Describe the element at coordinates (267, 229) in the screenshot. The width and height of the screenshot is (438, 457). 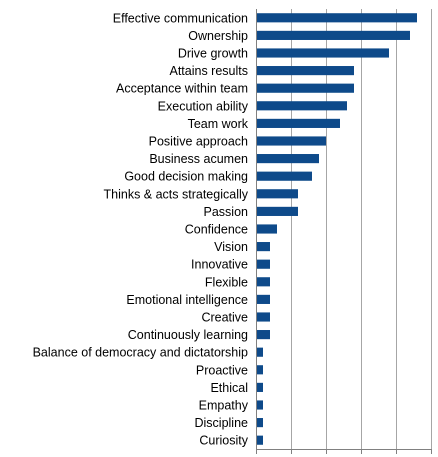
I see `bar-confidence` at that location.